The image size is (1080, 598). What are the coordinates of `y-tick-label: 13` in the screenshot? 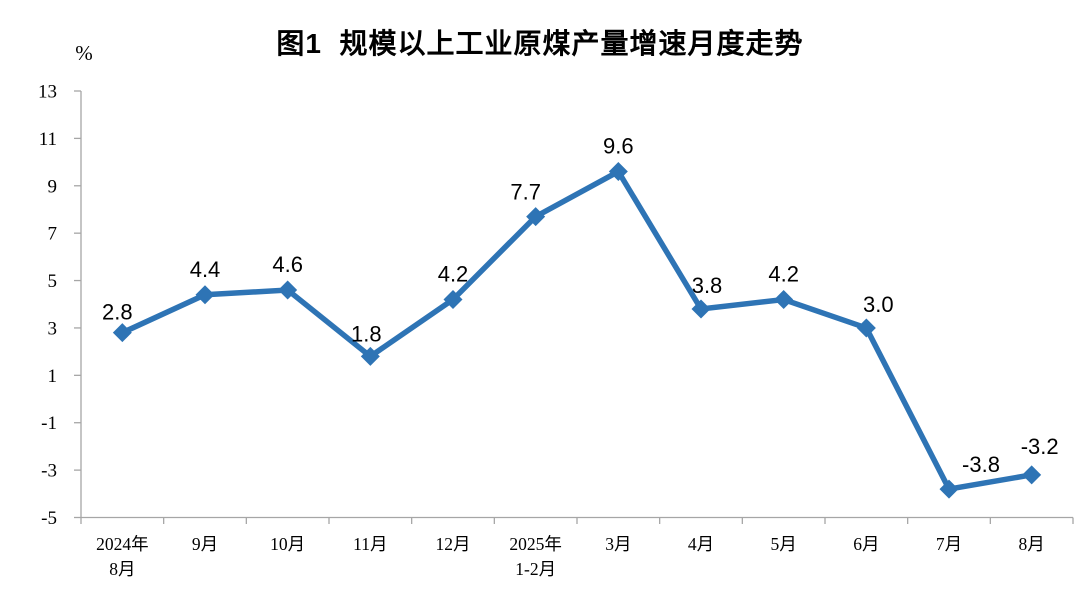 It's located at (47, 92).